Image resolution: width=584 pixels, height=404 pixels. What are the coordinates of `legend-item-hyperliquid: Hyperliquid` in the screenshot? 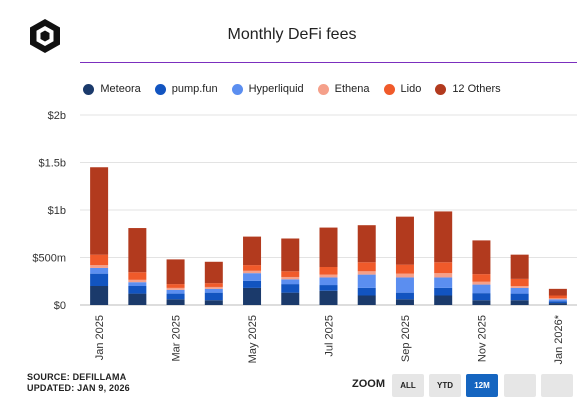 It's located at (267, 89).